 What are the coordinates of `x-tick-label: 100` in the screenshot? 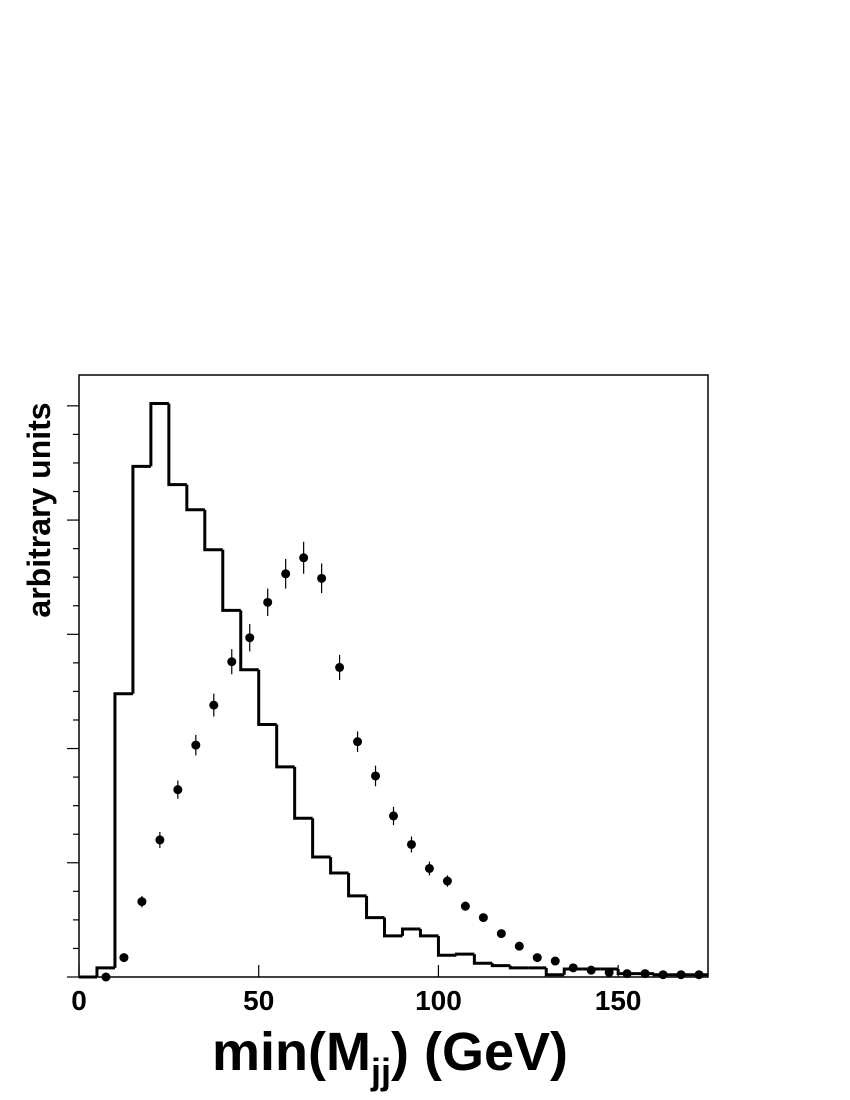 It's located at (438, 1000).